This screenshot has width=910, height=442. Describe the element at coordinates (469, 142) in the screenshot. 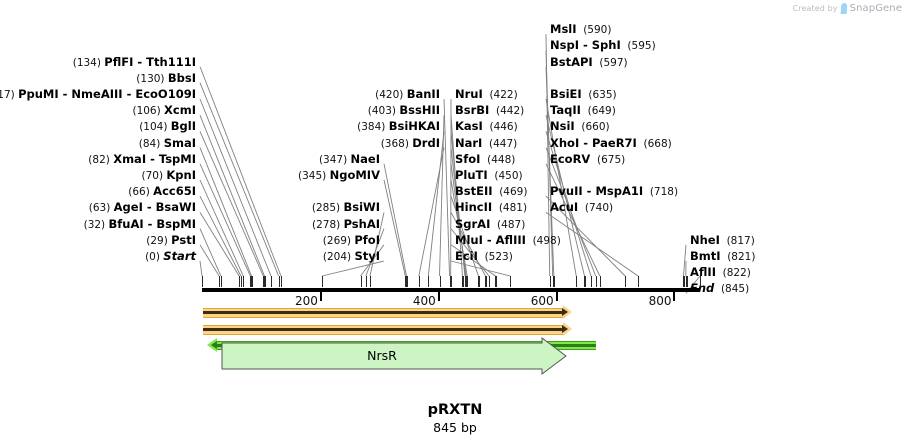

I see `enzyme-name: NarI` at that location.